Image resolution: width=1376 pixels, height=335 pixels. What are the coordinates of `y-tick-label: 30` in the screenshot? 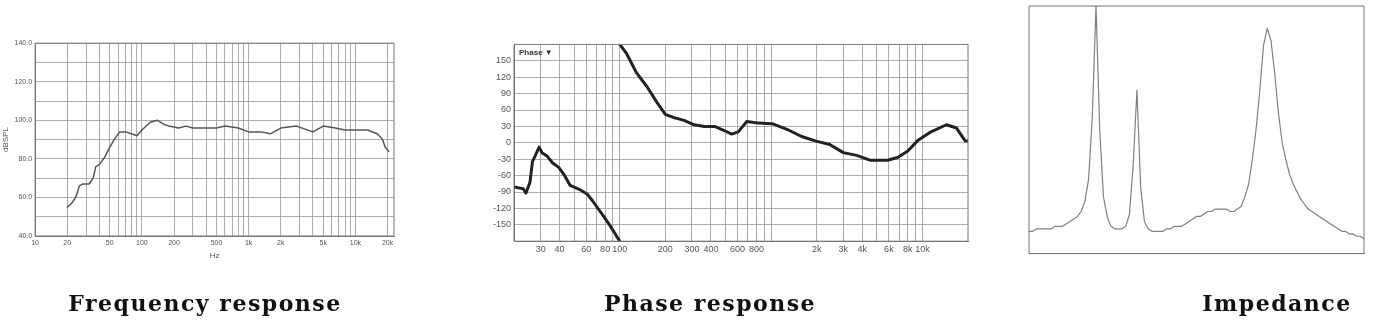 It's located at (506, 125).